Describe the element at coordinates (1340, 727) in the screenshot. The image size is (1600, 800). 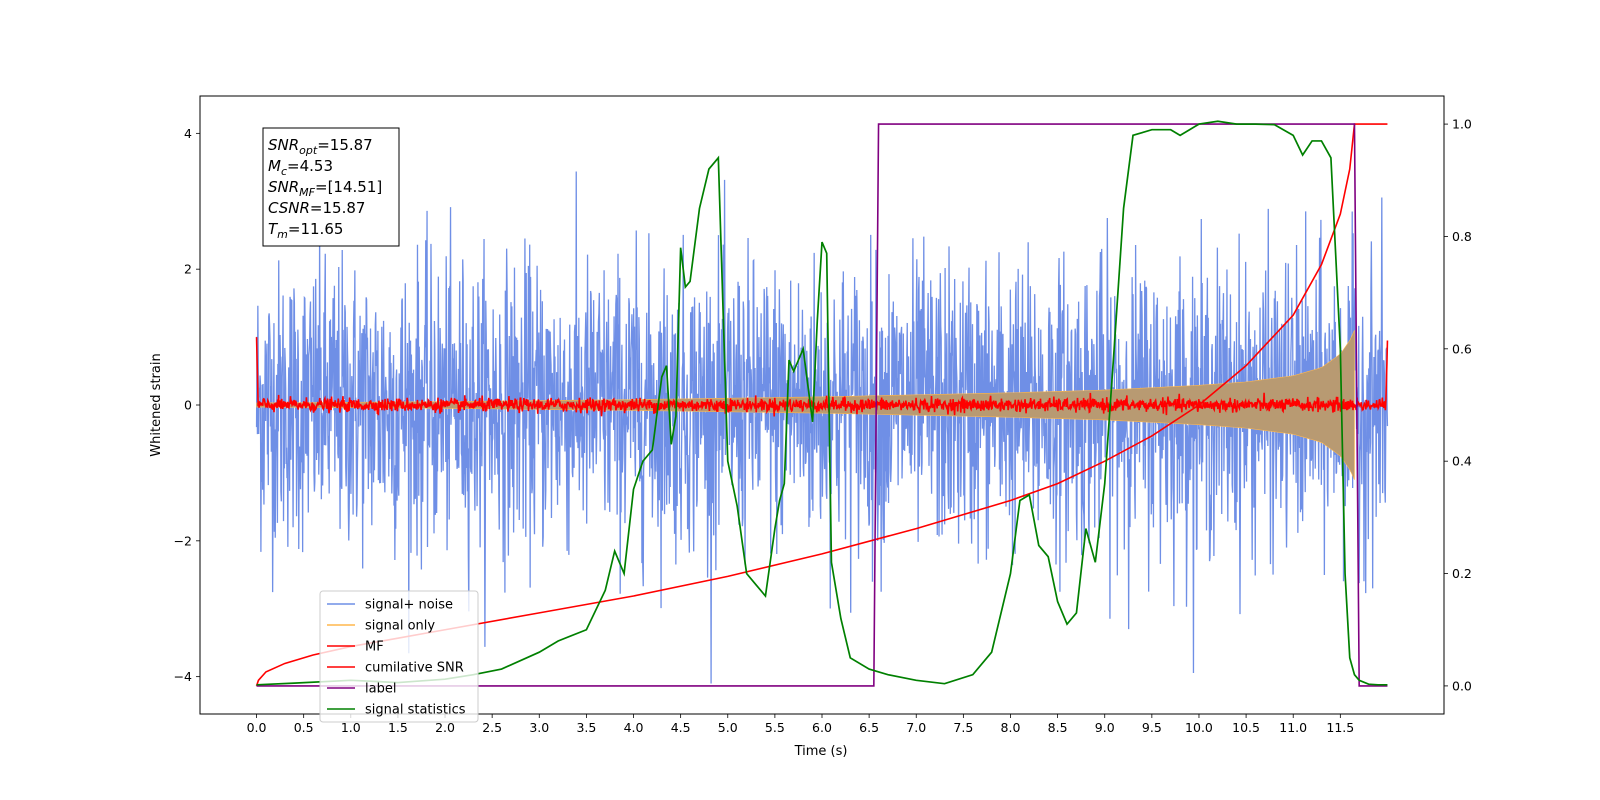
I see `x-tick-label: 11.5` at that location.